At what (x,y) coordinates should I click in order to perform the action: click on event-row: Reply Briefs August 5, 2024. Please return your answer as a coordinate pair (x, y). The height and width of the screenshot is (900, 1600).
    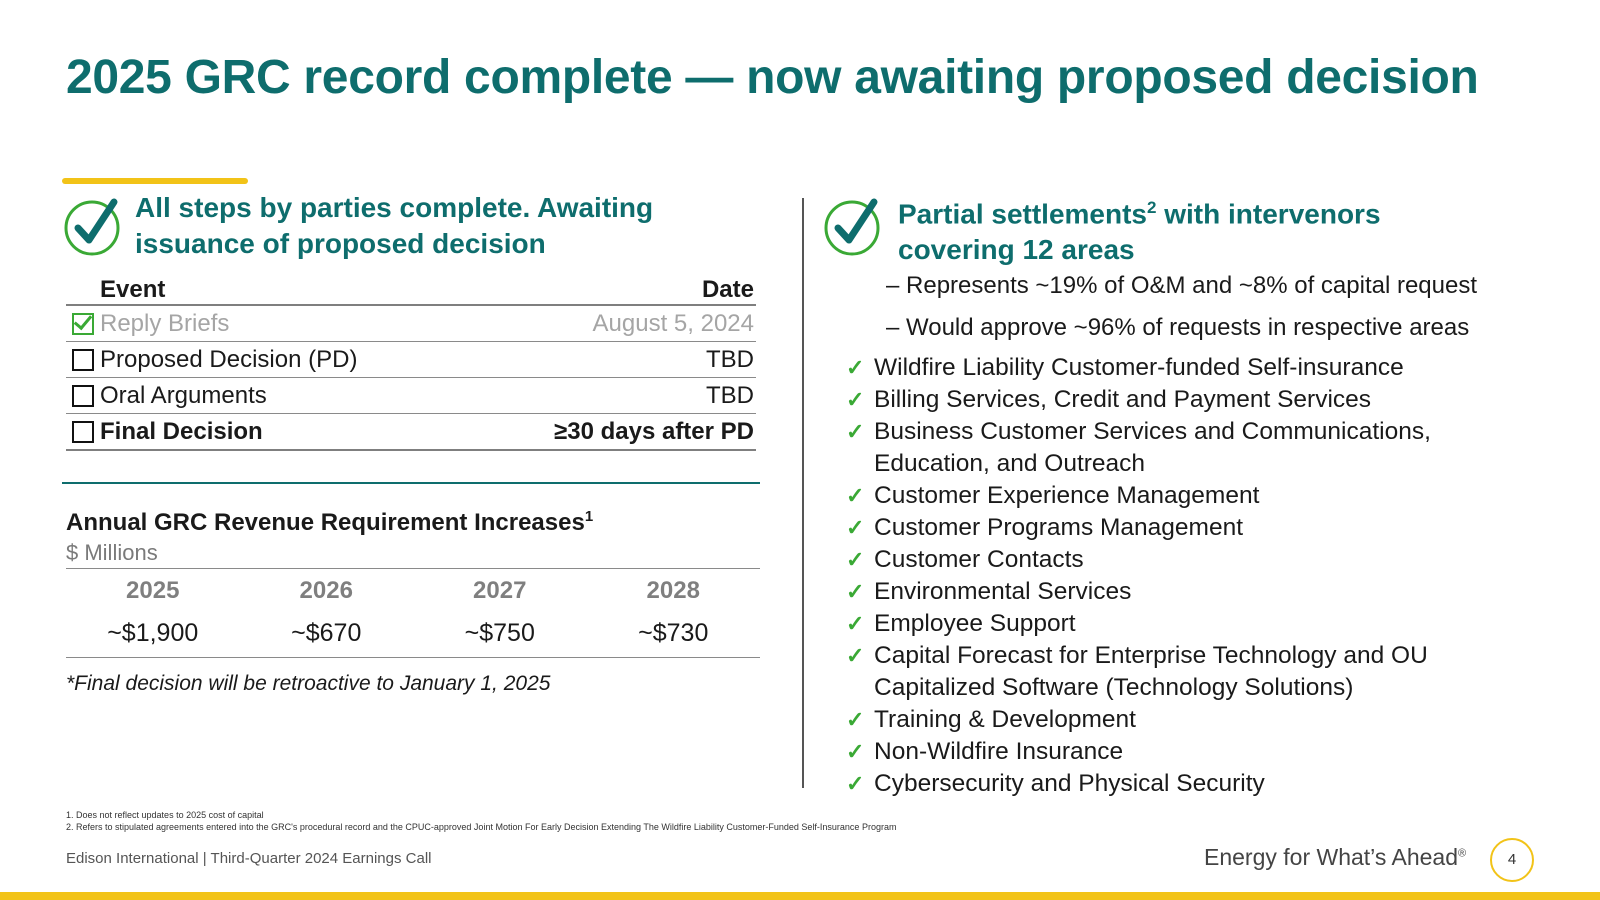
    Looking at the image, I should click on (411, 324).